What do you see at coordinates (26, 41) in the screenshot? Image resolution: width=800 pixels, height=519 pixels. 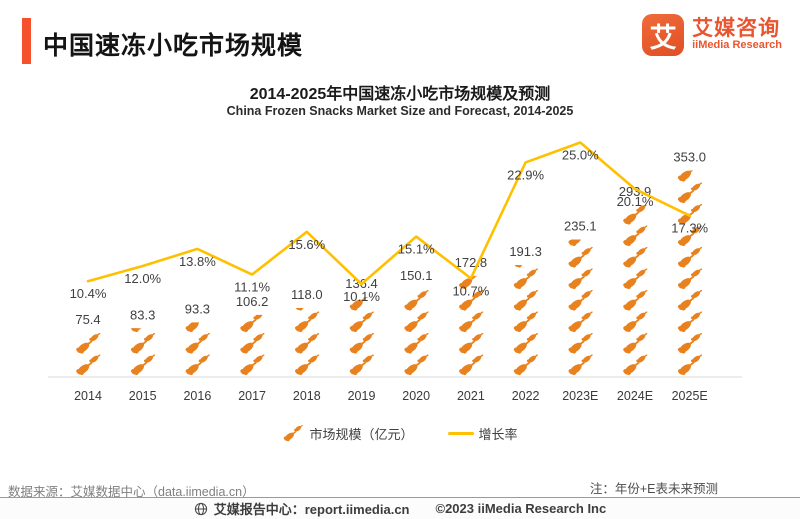 I see `header-accent-bar` at bounding box center [26, 41].